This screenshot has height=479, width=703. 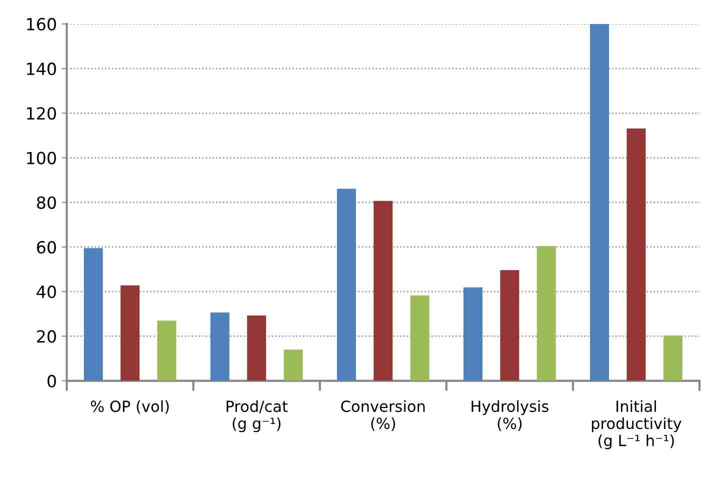 I want to click on y-tick-label: 140, so click(x=41, y=69).